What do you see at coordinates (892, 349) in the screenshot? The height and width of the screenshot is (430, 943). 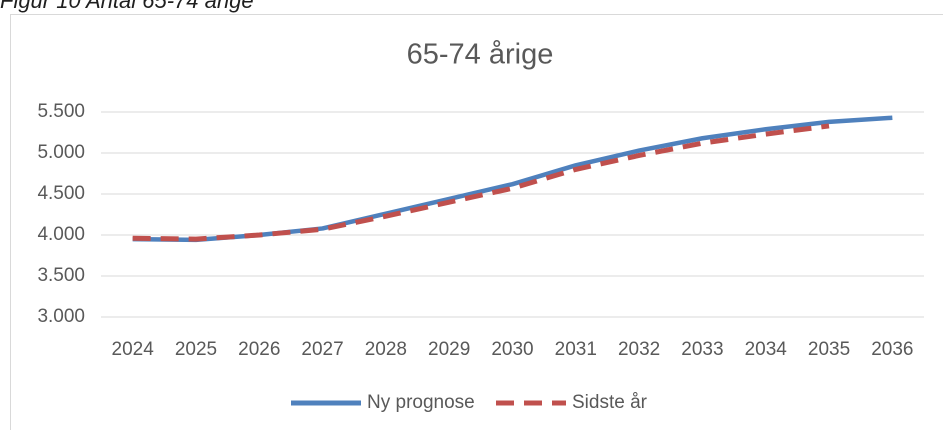 I see `x-tick-label: 2036` at bounding box center [892, 349].